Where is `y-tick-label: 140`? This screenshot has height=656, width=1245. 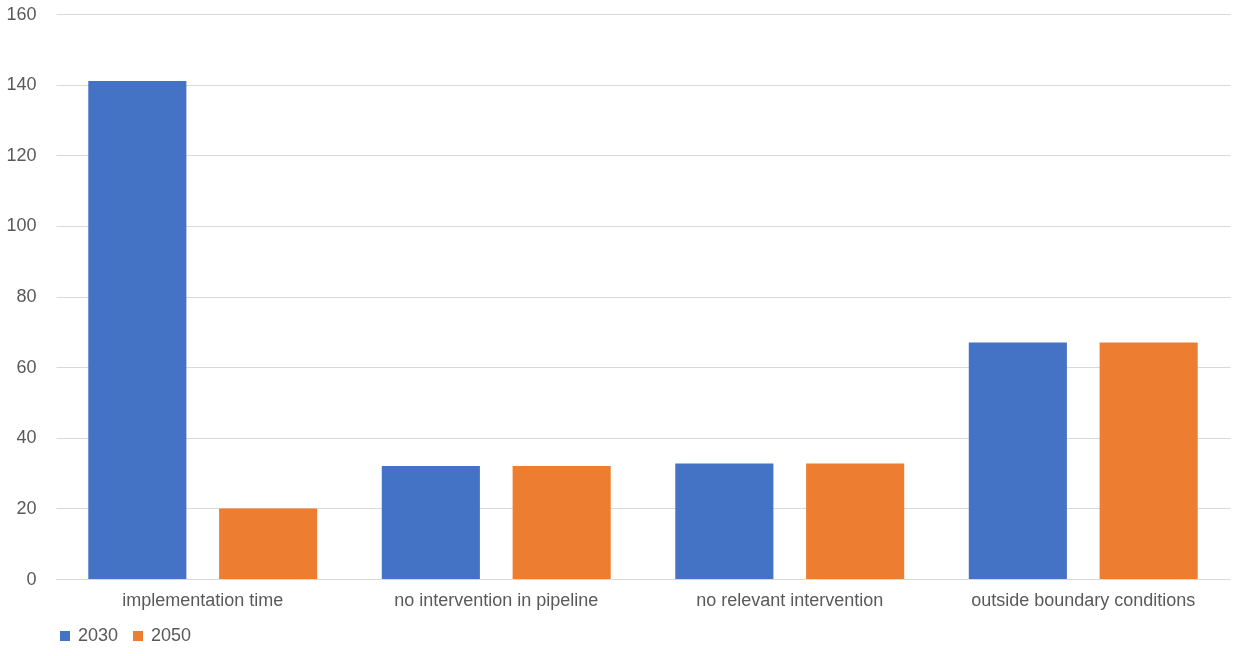
y-tick-label: 140 is located at coordinates (21, 84).